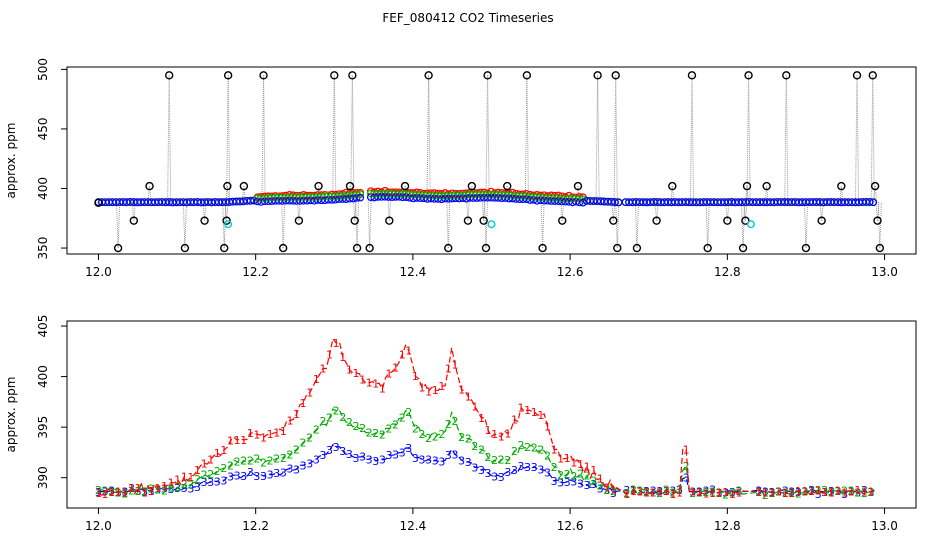  I want to click on y-tick-label: 450, so click(43, 128).